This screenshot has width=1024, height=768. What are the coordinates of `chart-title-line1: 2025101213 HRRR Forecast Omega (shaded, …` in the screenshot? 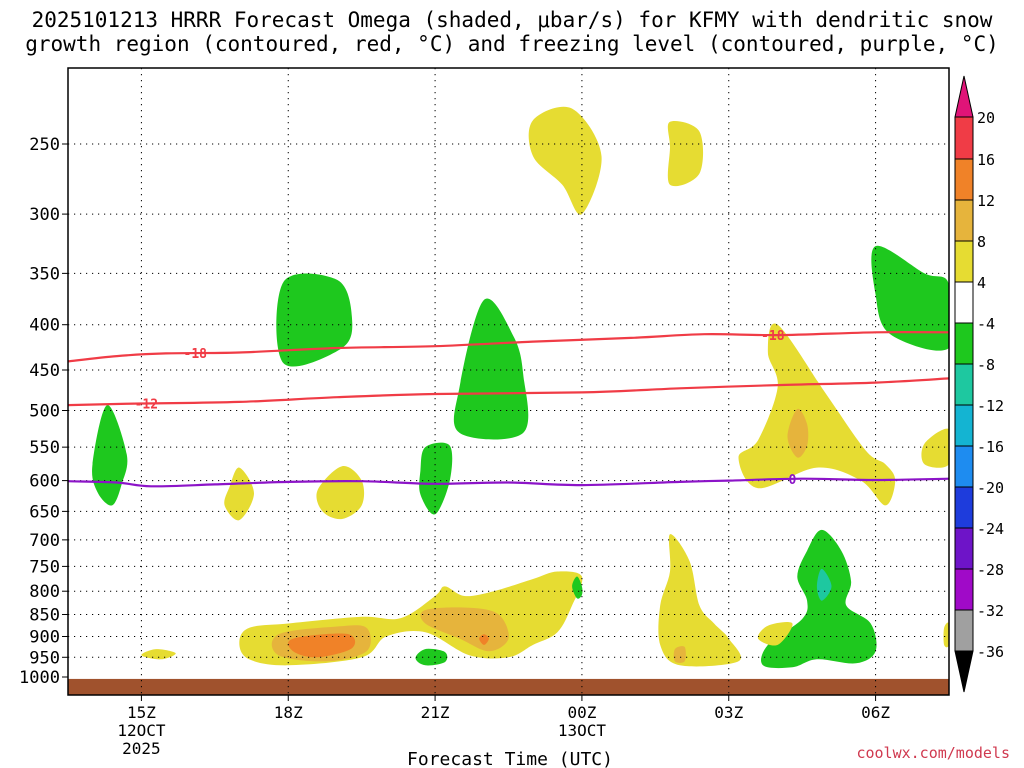 It's located at (512, 20).